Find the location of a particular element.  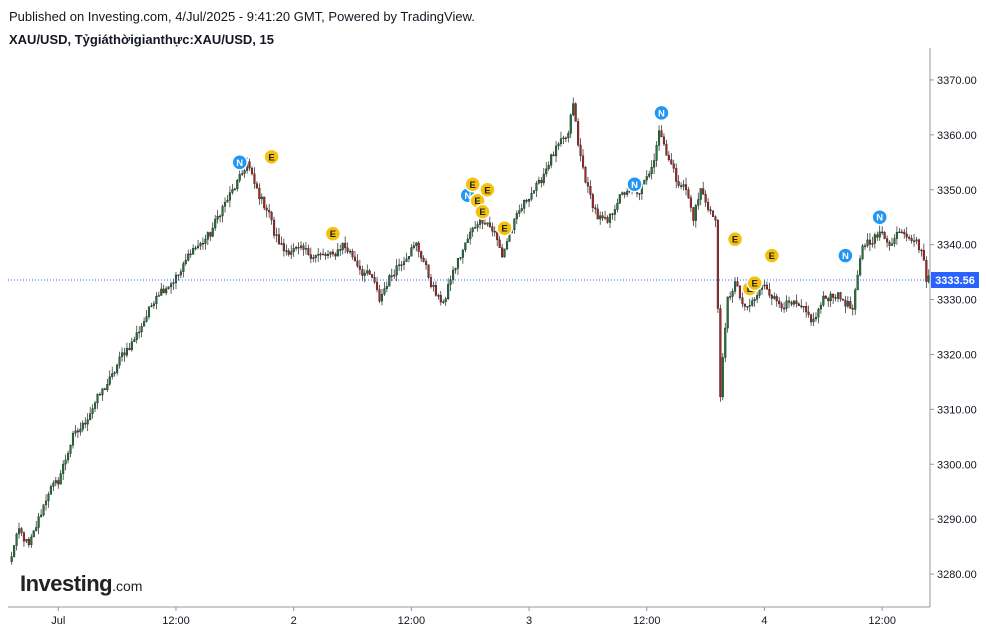

svg-text: E is located at coordinates (755, 284).